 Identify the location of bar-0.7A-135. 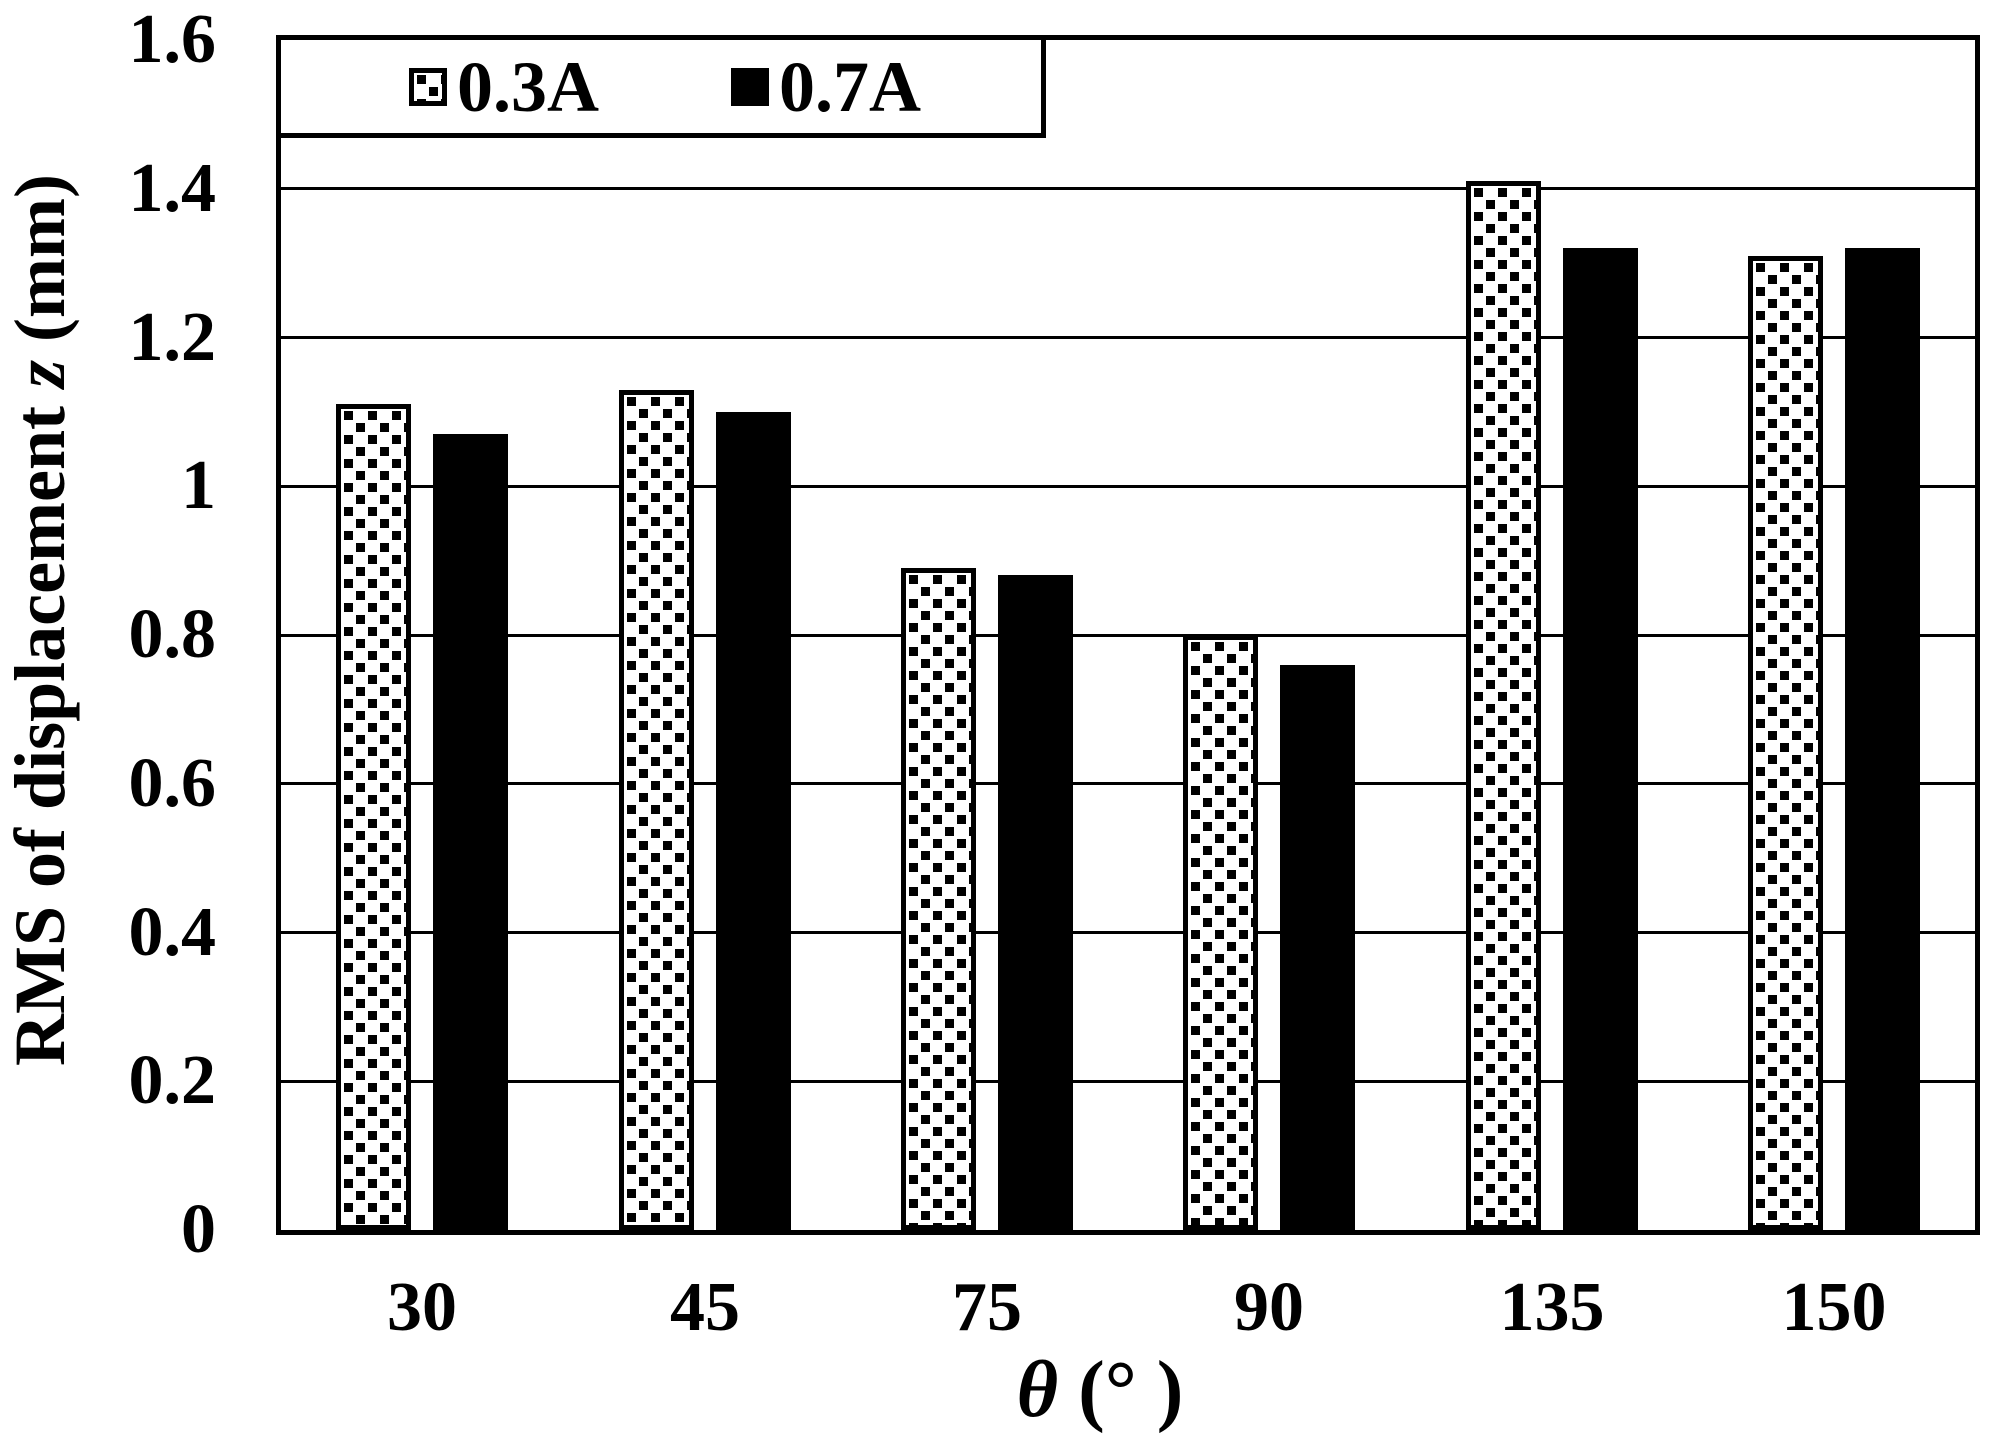
(1600, 739).